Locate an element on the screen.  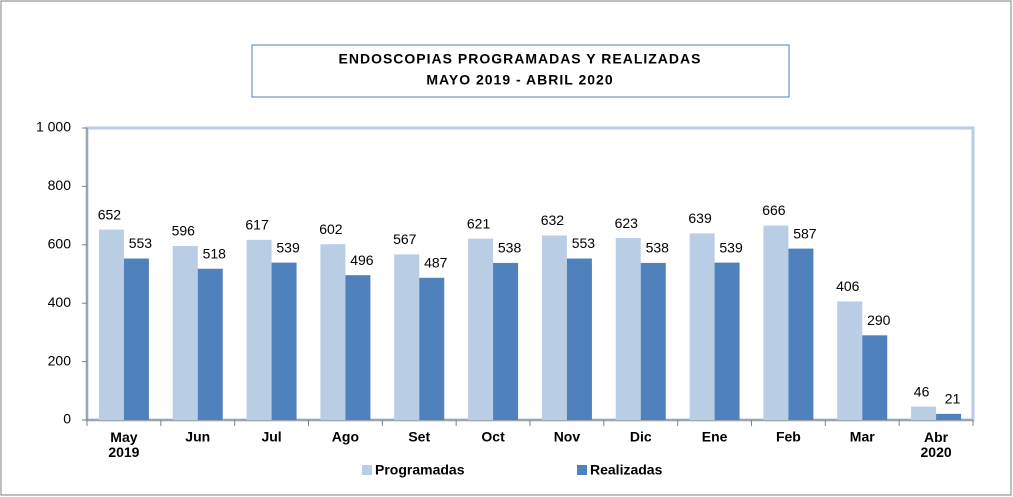
y-tick-label: 600 is located at coordinates (60, 244).